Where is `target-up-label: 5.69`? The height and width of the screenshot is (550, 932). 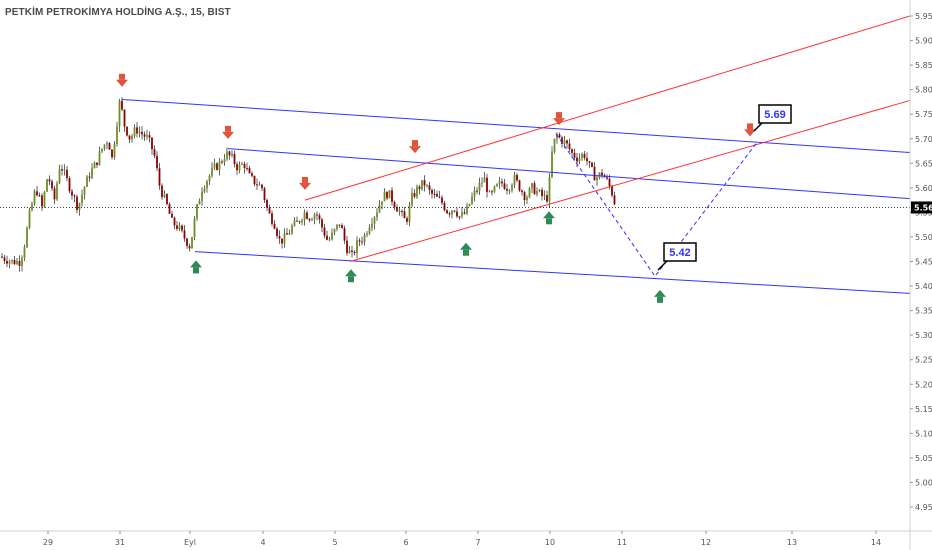 target-up-label: 5.69 is located at coordinates (775, 114).